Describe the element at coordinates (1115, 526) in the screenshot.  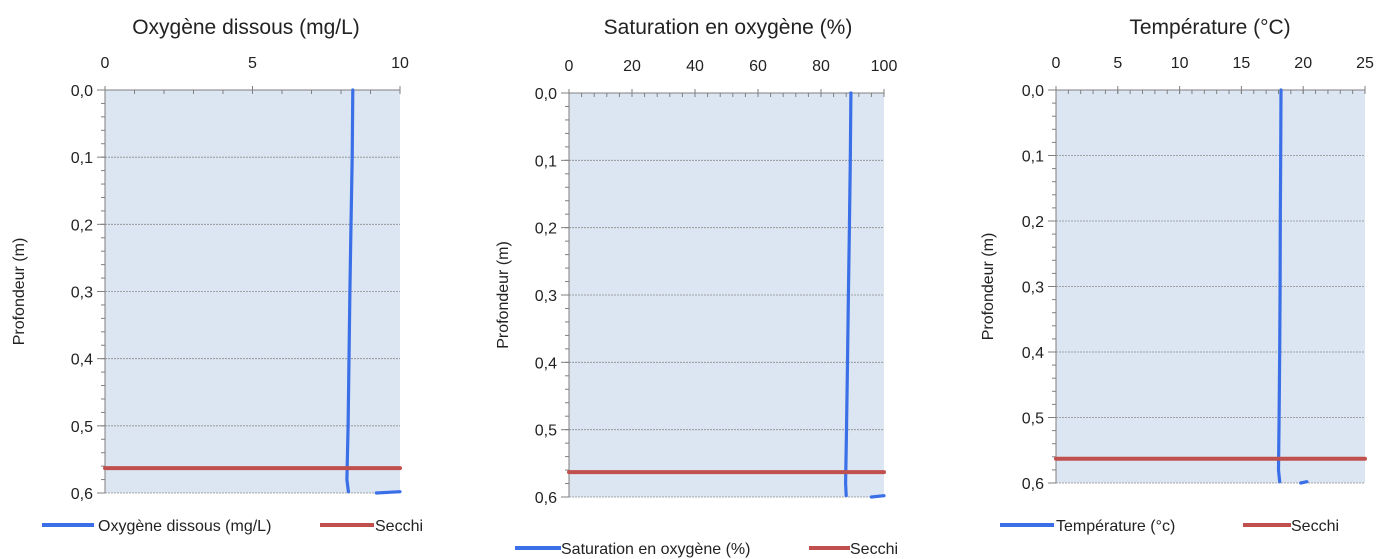
I see `legend-label: Température (°c)` at that location.